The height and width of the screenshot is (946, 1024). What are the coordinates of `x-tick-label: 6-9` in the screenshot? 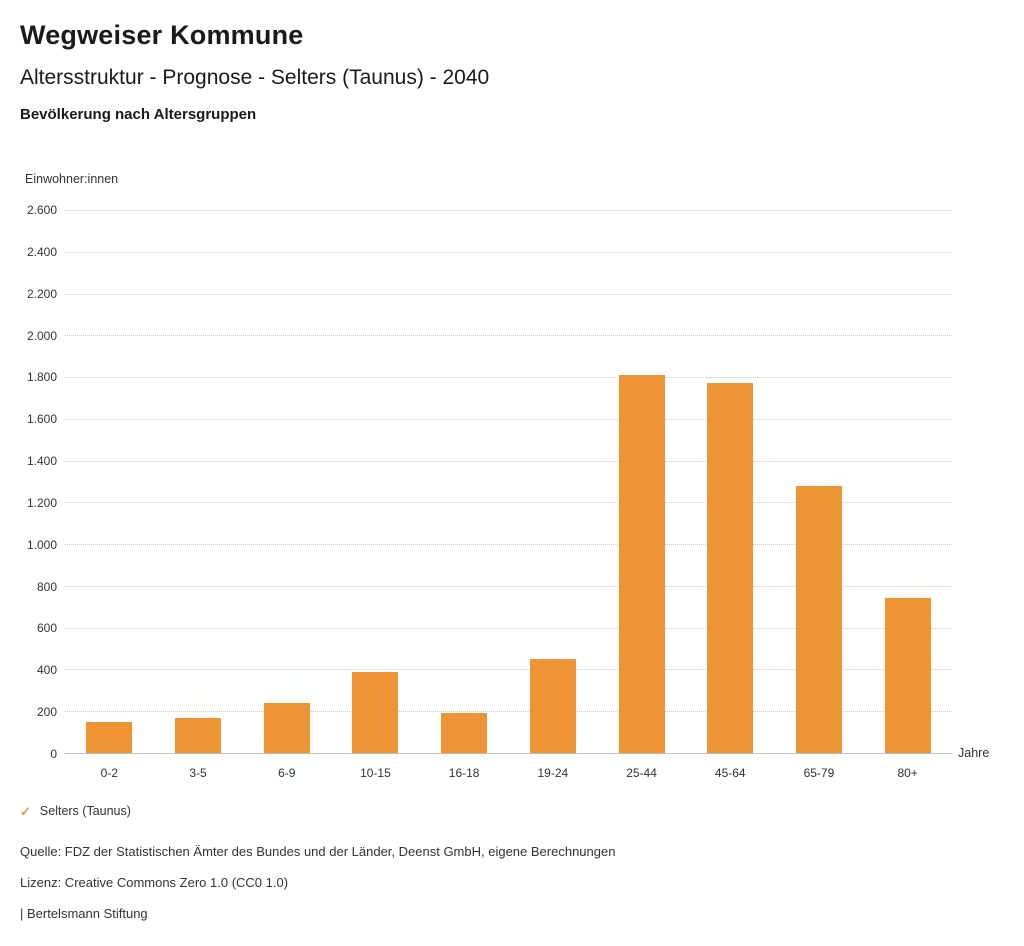 It's located at (287, 773).